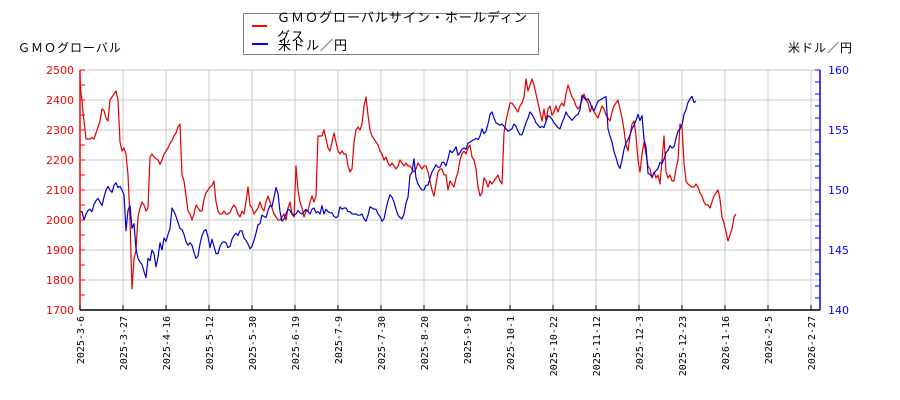 Image resolution: width=900 pixels, height=400 pixels. Describe the element at coordinates (210, 343) in the screenshot. I see `svg-text: 2025-5-12` at that location.